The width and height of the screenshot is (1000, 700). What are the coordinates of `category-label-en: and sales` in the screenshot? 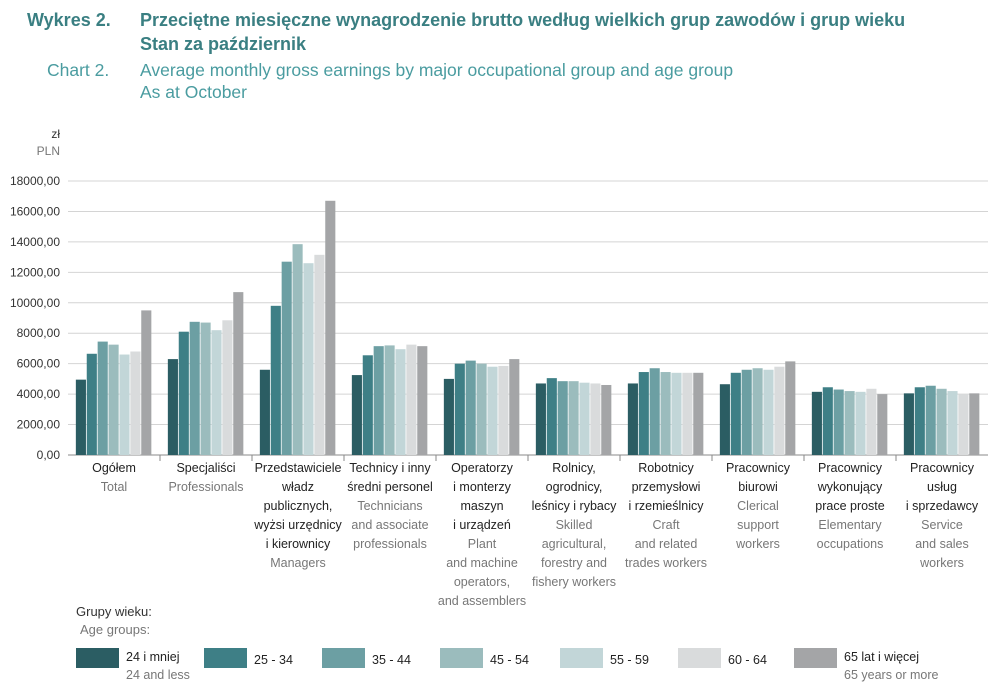 It's located at (942, 544).